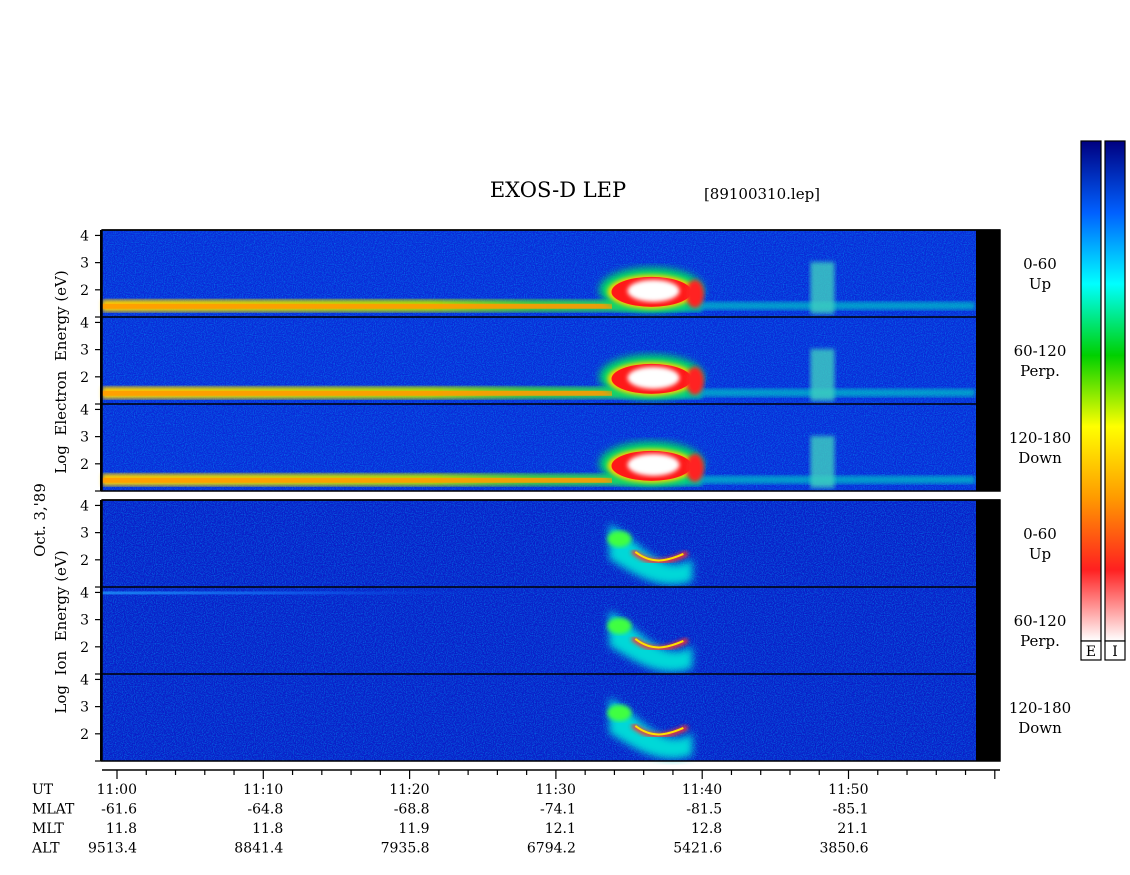 The height and width of the screenshot is (875, 1130). I want to click on ephemeris-value: 11:00, so click(117, 790).